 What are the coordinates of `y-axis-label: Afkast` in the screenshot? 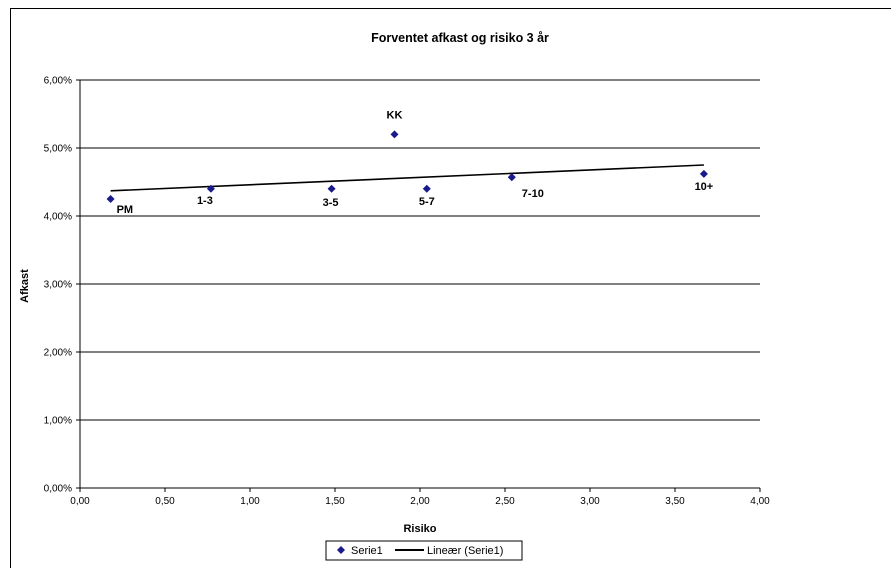 It's located at (25, 286).